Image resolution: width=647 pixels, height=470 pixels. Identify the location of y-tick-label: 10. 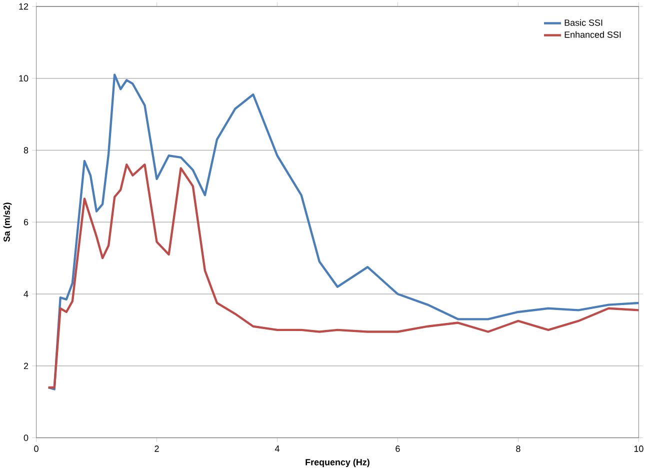
(23, 78).